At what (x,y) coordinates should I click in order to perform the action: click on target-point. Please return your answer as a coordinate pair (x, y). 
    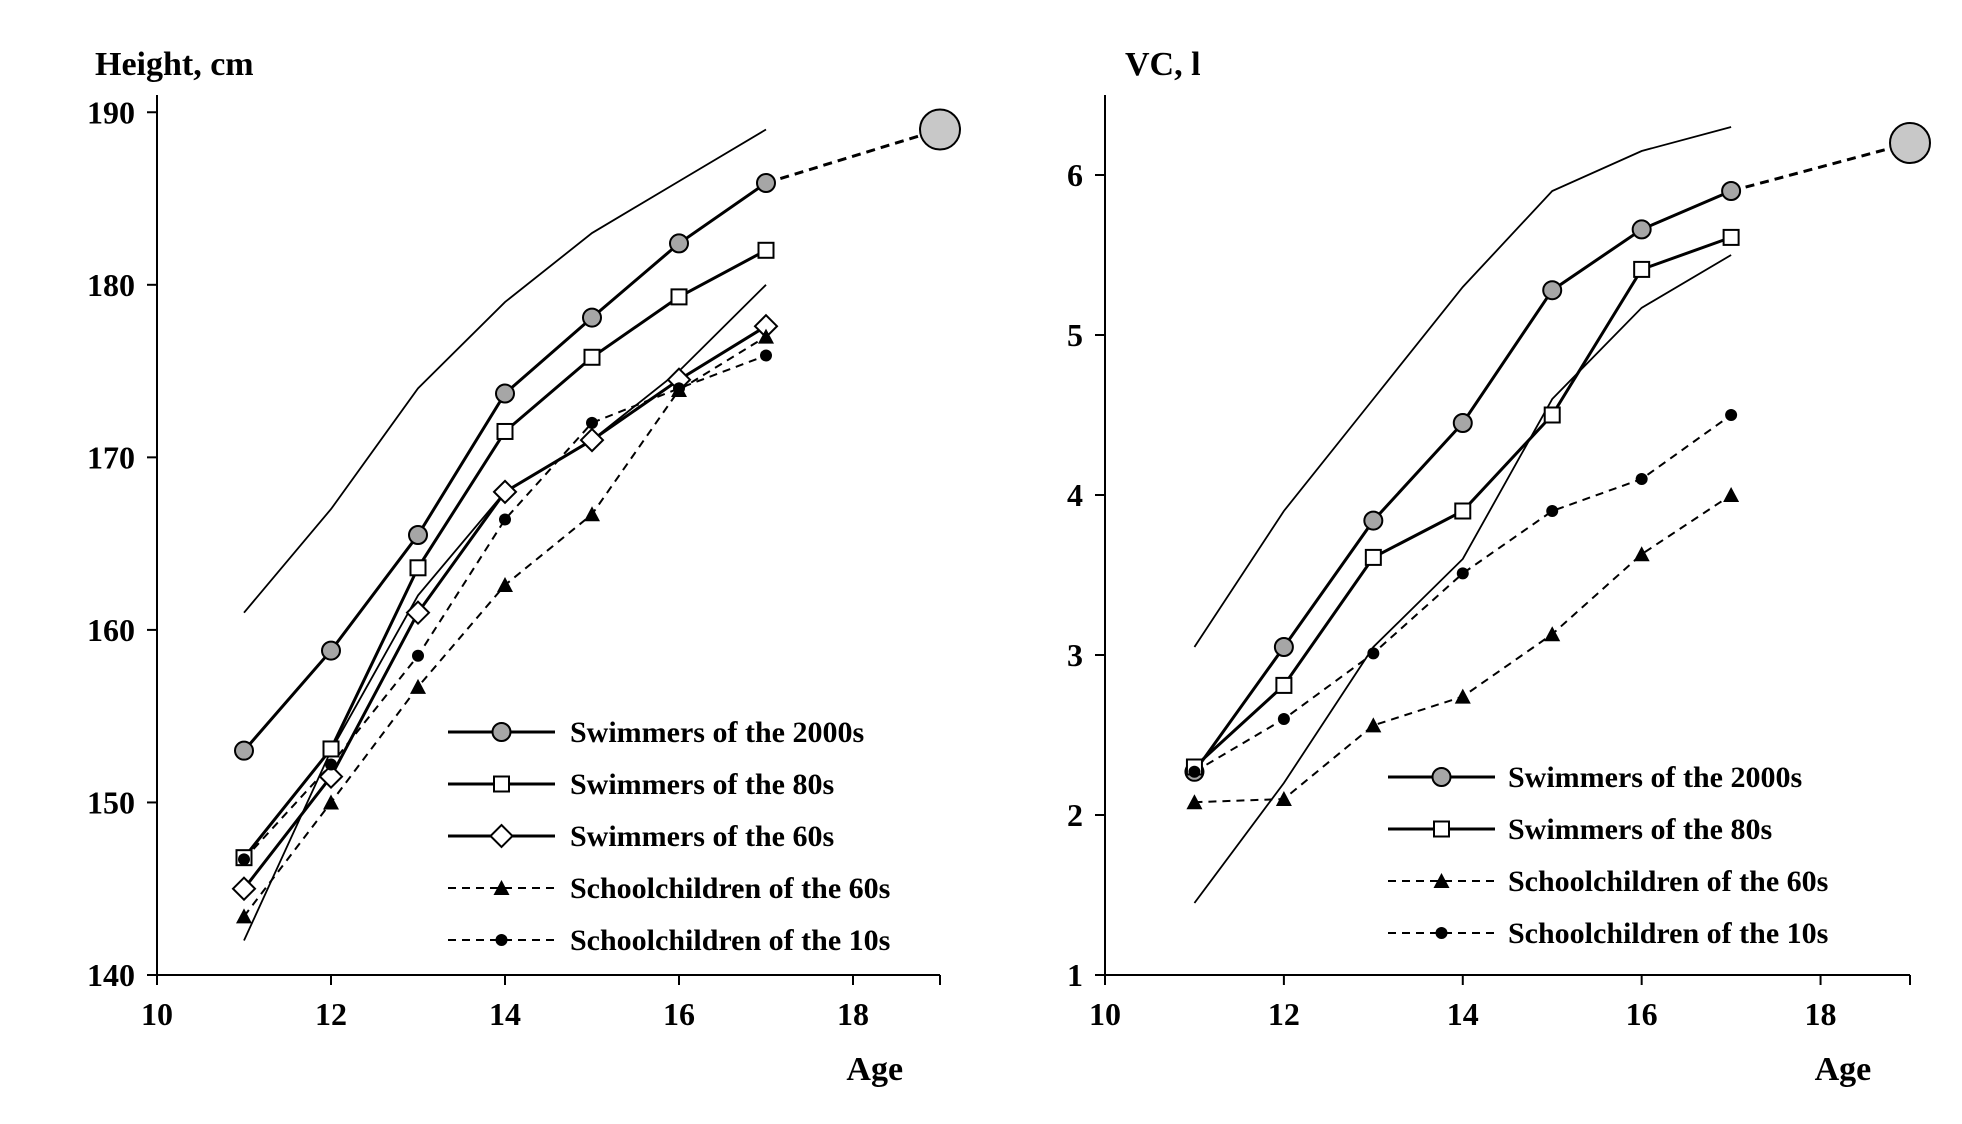
    Looking at the image, I should click on (940, 129).